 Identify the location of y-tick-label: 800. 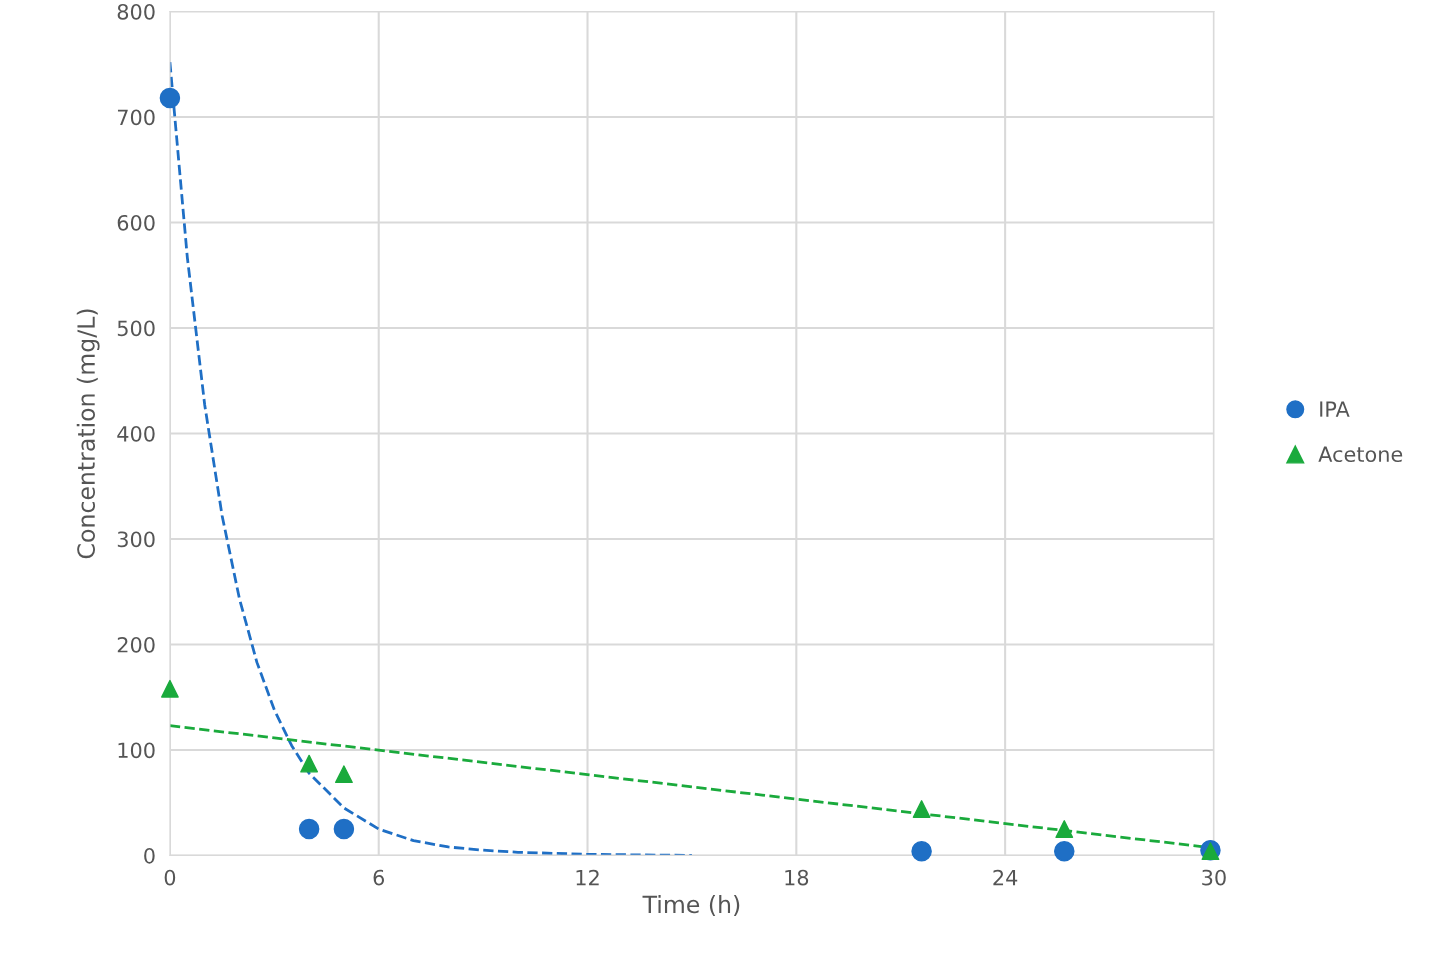
(136, 11).